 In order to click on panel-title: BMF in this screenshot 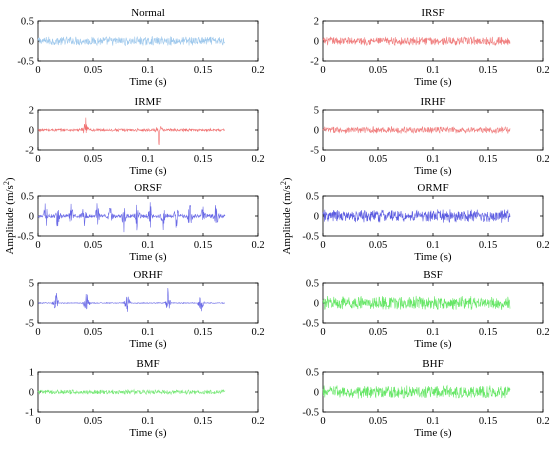, I will do `click(147, 364)`.